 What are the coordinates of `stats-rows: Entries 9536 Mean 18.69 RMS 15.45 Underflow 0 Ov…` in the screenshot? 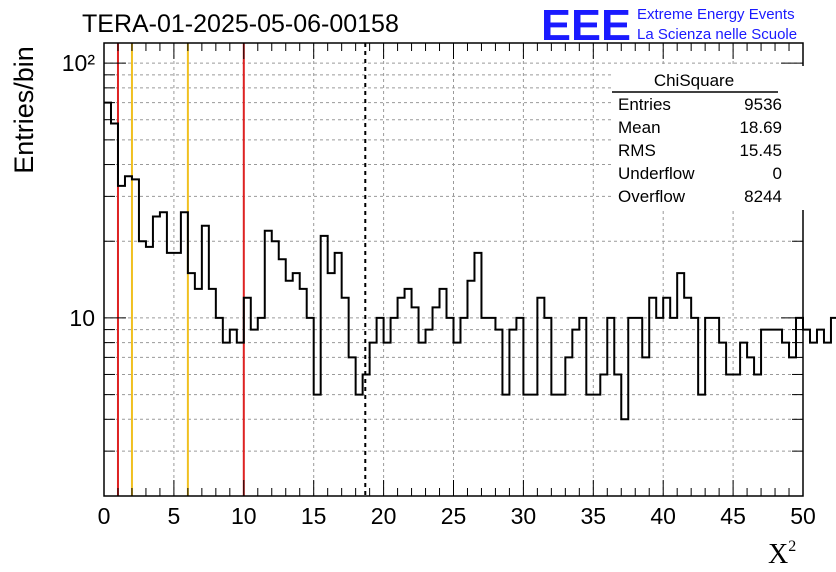 It's located at (700, 150).